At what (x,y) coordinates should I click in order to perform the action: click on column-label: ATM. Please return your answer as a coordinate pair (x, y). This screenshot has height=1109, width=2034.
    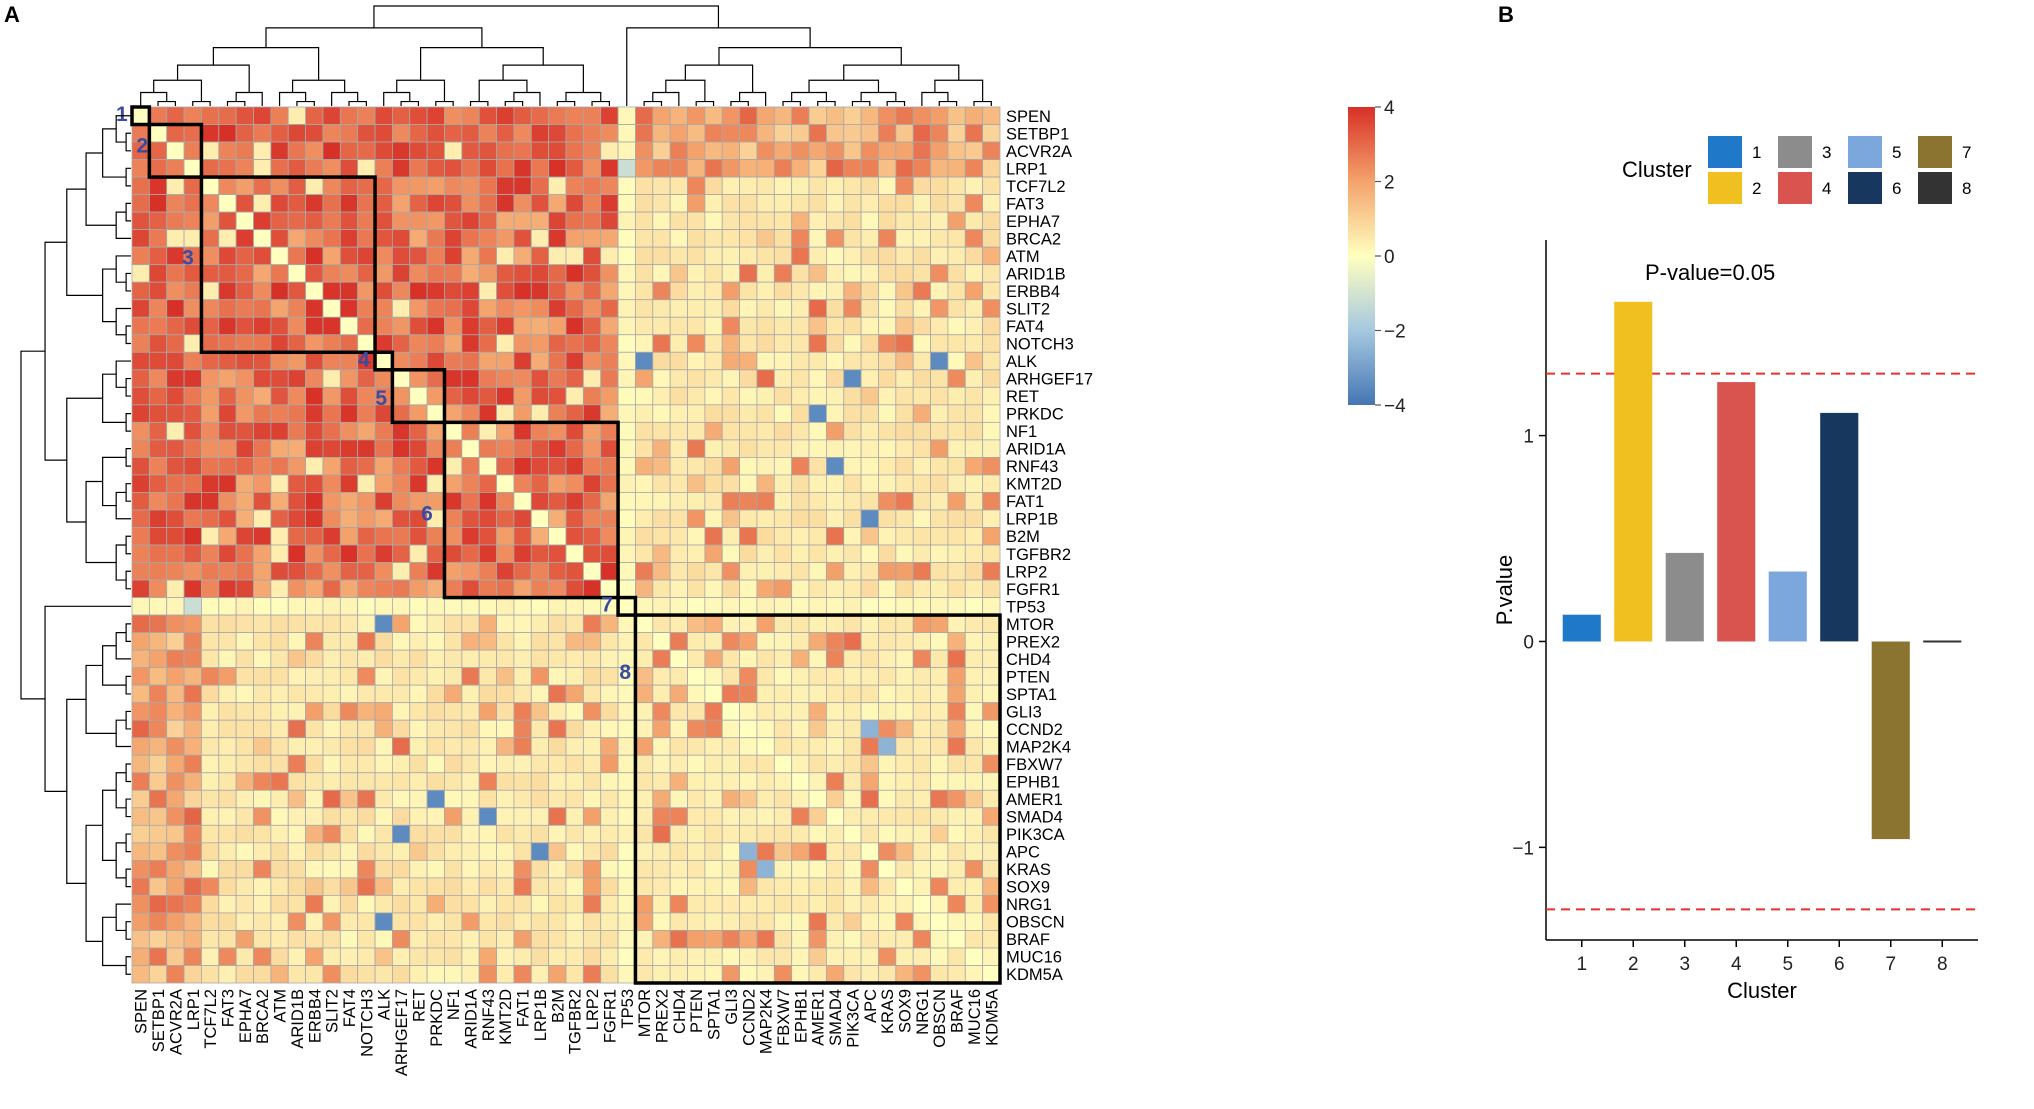
    Looking at the image, I should click on (281, 1006).